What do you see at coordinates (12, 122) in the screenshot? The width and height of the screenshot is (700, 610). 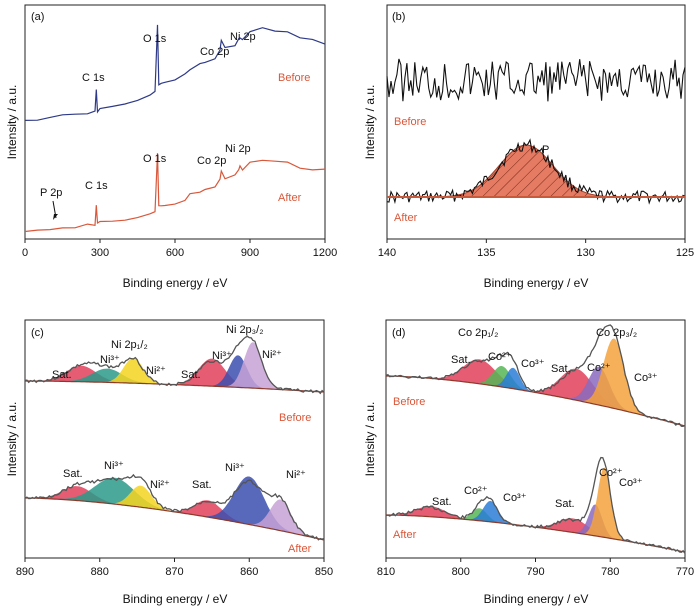 I see `panel-a-ylabel: Intensity / a.u.` at bounding box center [12, 122].